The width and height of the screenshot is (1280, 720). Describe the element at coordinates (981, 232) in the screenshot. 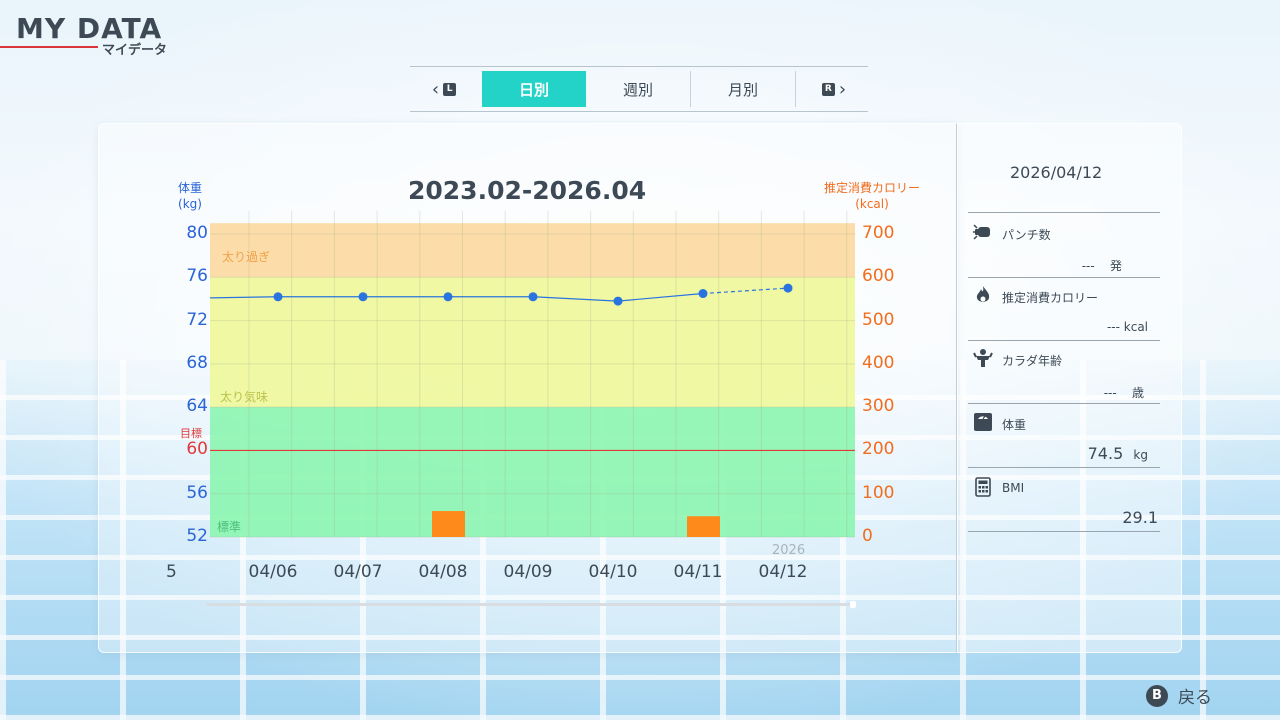

I see `punch-icon` at that location.